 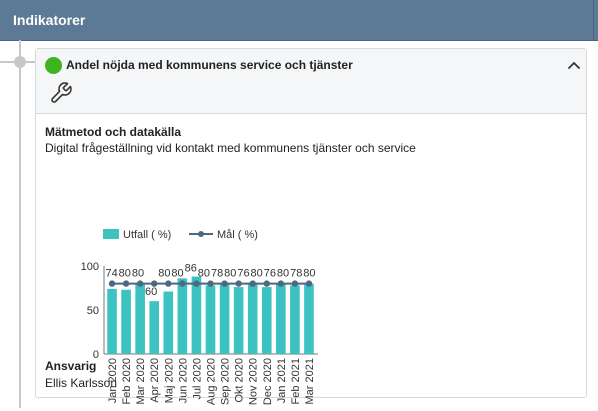 What do you see at coordinates (155, 380) in the screenshot?
I see `x-tick-label: Apr 2020` at bounding box center [155, 380].